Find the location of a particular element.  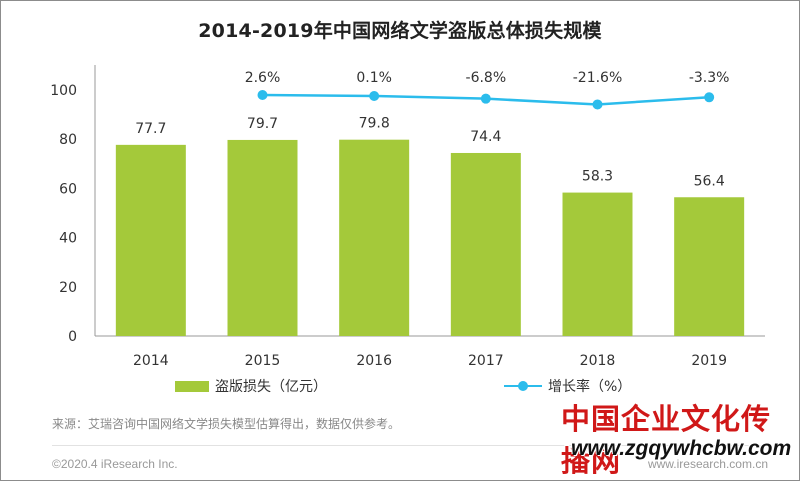

bar-value-label: 58.3 is located at coordinates (597, 177).